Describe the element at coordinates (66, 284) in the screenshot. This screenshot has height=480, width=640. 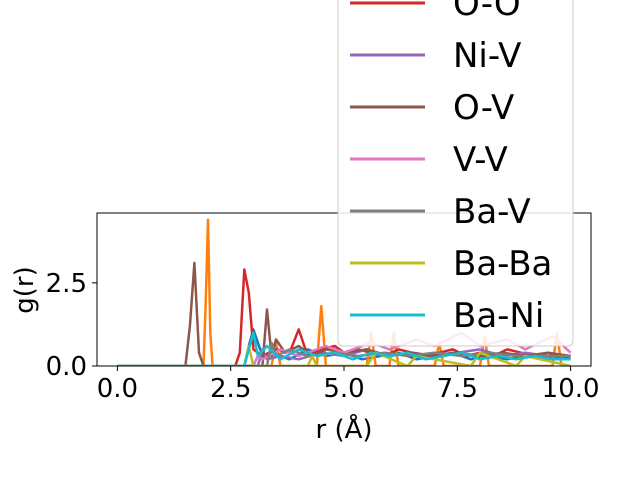
I see `y-tick-label: 2.5` at that location.